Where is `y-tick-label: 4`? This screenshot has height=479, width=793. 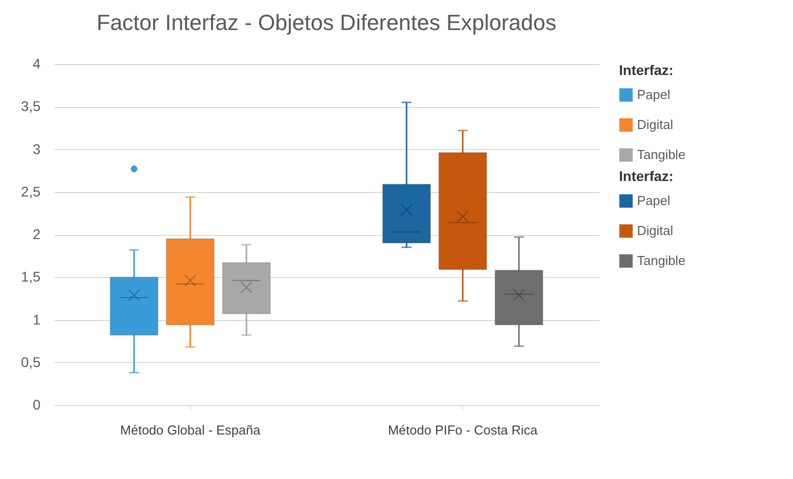
y-tick-label: 4 is located at coordinates (36, 64).